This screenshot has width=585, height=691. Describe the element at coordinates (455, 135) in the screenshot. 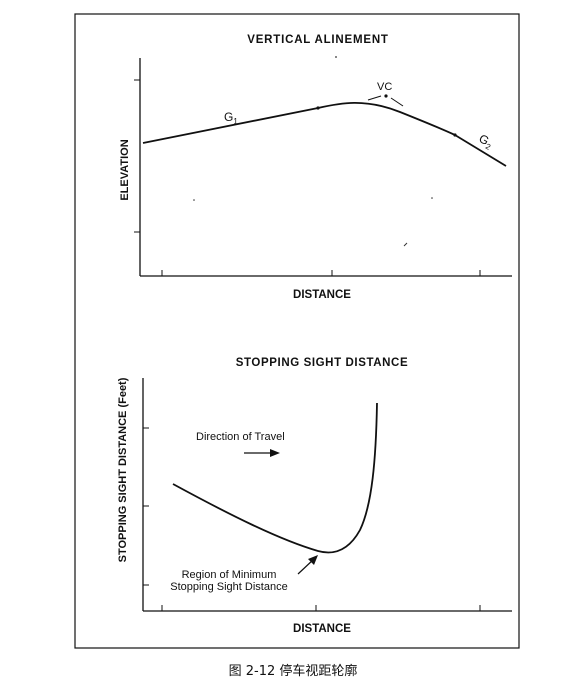

I see `pvt-point` at that location.